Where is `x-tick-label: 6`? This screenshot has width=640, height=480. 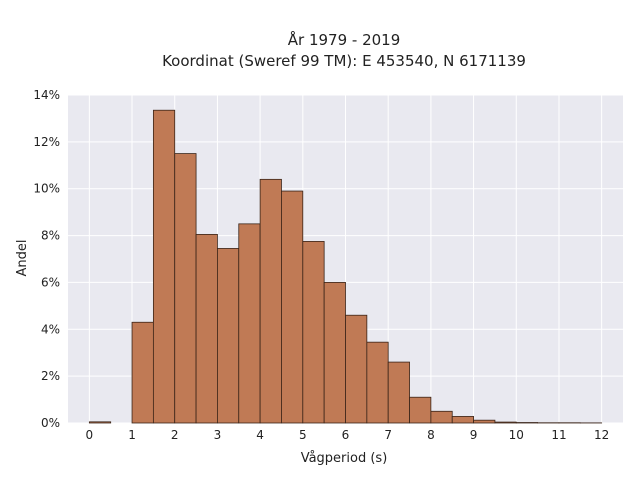
x-tick-label: 6 is located at coordinates (346, 435).